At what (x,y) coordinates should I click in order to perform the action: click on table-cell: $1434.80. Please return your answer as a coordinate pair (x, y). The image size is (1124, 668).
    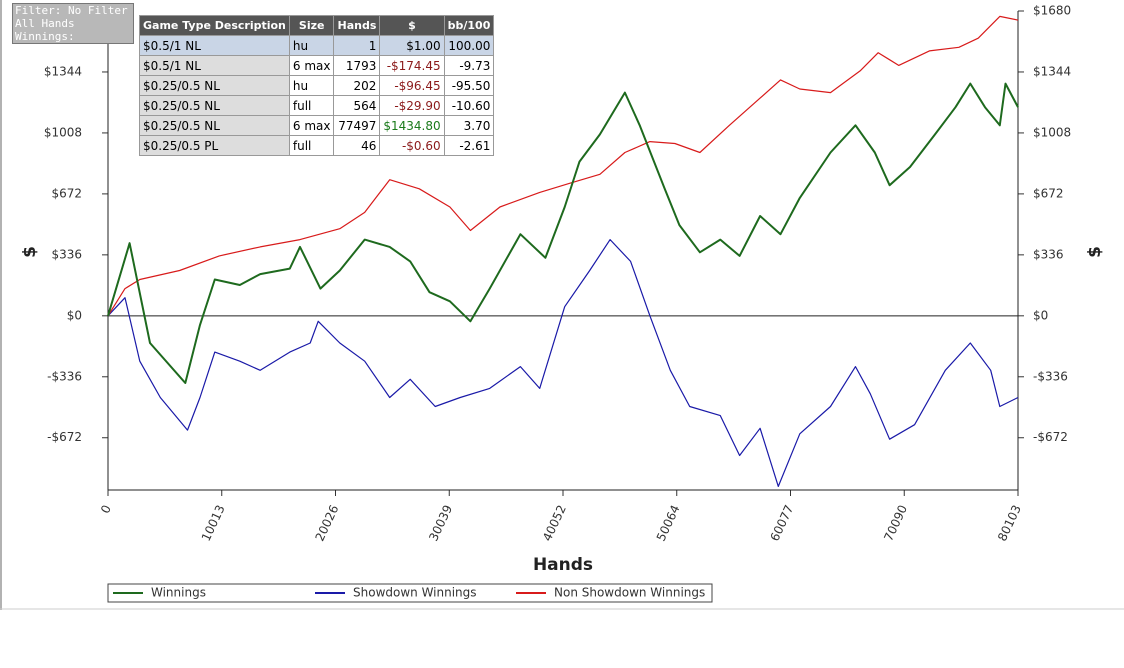
    Looking at the image, I should click on (412, 125).